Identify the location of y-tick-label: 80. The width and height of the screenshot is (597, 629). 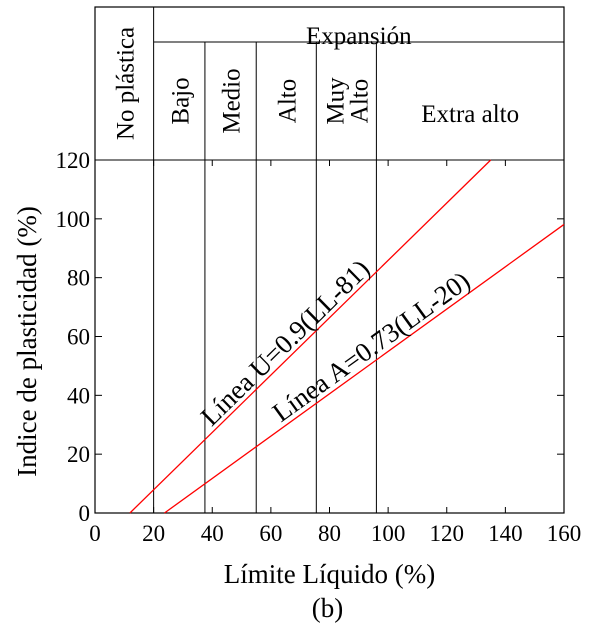
(78, 278).